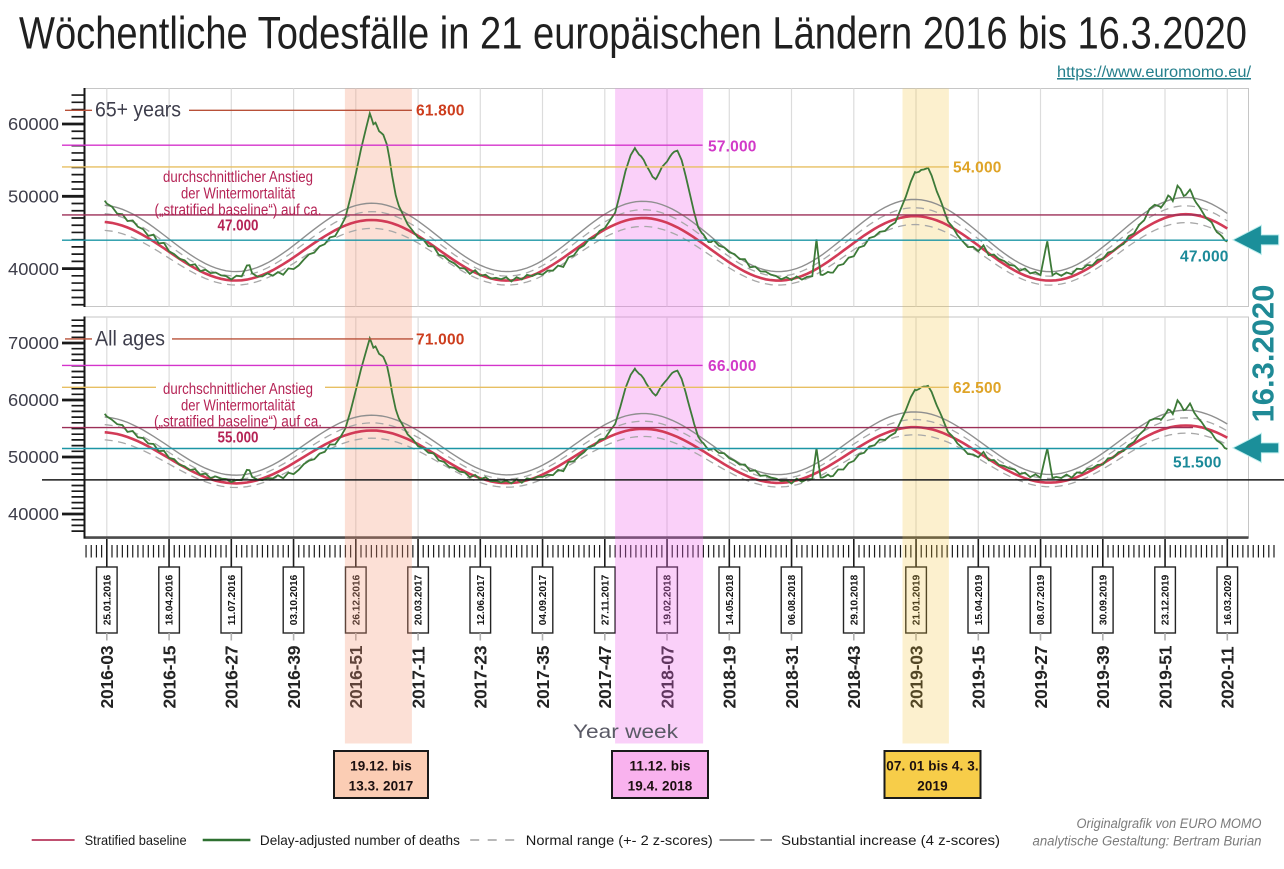  What do you see at coordinates (1197, 463) in the screenshot?
I see `svg-text: 51.500` at bounding box center [1197, 463].